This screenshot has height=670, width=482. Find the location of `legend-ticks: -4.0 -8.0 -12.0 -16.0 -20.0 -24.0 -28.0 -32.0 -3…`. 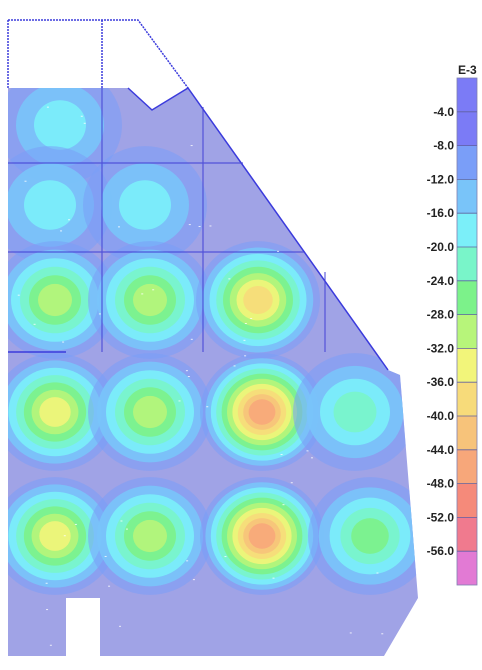

legend-ticks: -4.0 -8.0 -12.0 -16.0 -20.0 -24.0 -28.0 -32.0 -3… is located at coordinates (452, 331).